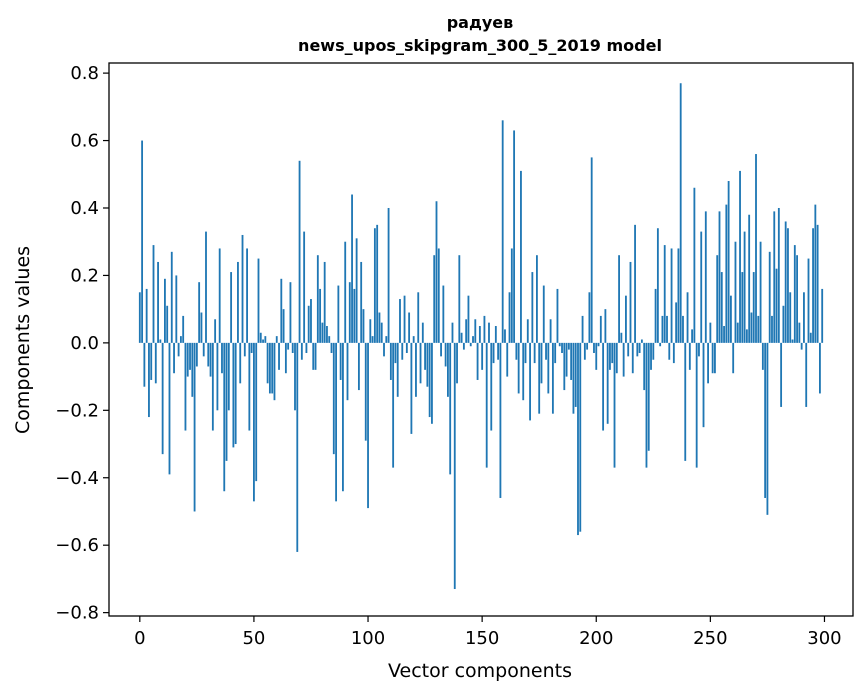  I want to click on x-tick-label: 200, so click(596, 638).